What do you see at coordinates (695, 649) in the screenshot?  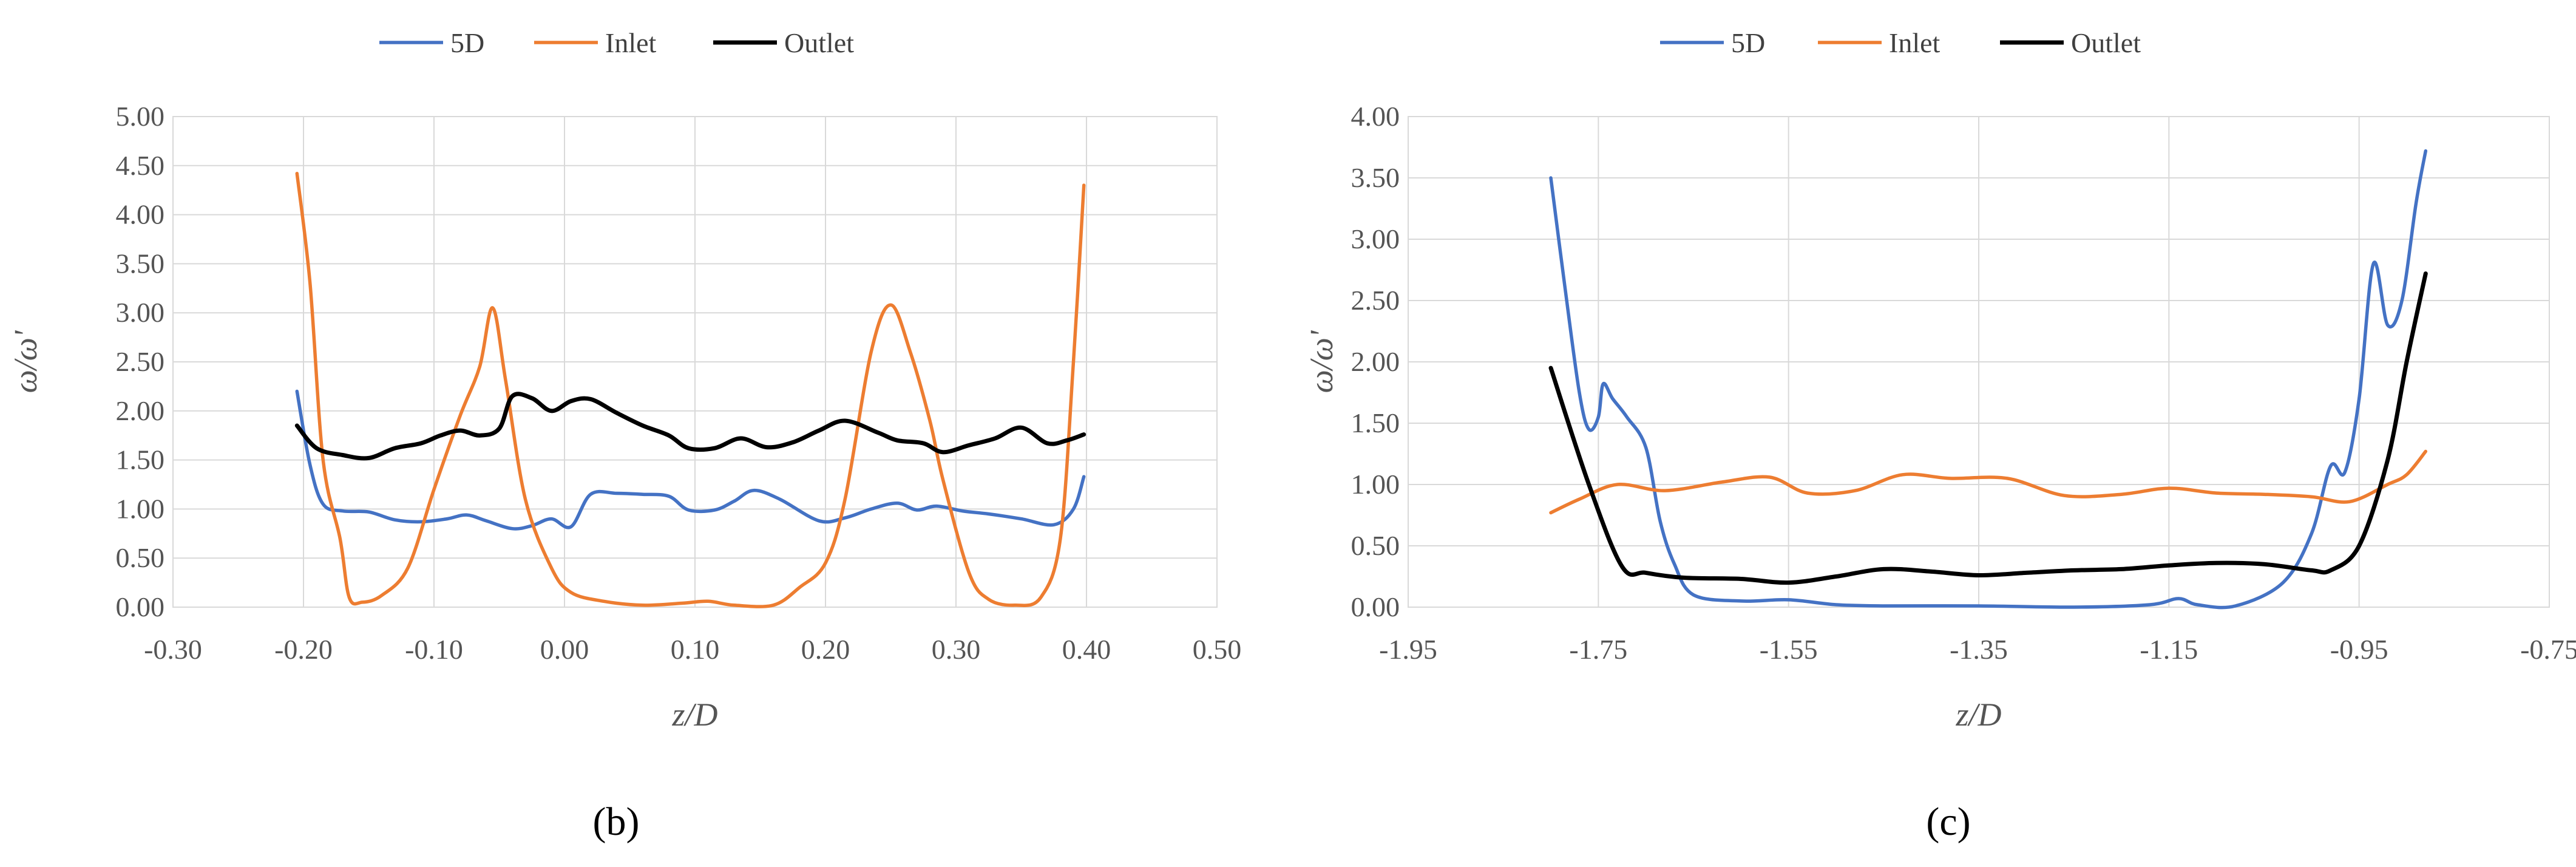 I see `x-tick-label: 0.10` at bounding box center [695, 649].